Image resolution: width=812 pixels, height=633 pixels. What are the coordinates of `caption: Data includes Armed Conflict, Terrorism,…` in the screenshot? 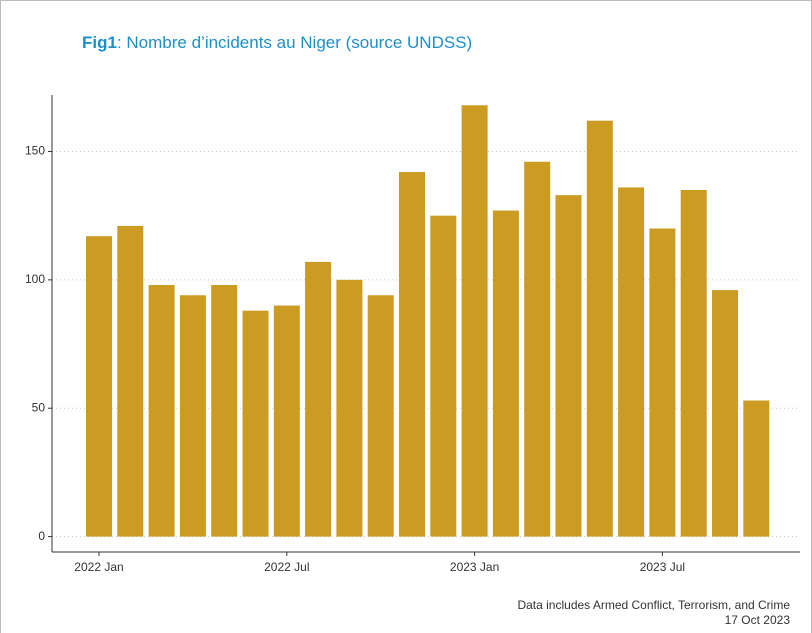 It's located at (653, 605).